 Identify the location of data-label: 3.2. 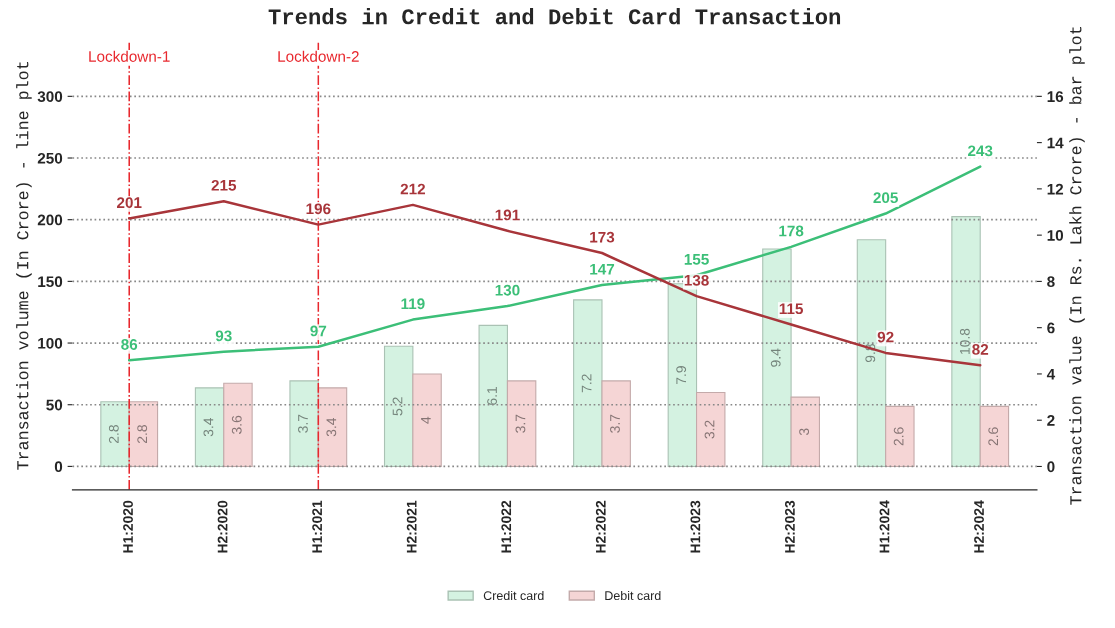
(709, 429).